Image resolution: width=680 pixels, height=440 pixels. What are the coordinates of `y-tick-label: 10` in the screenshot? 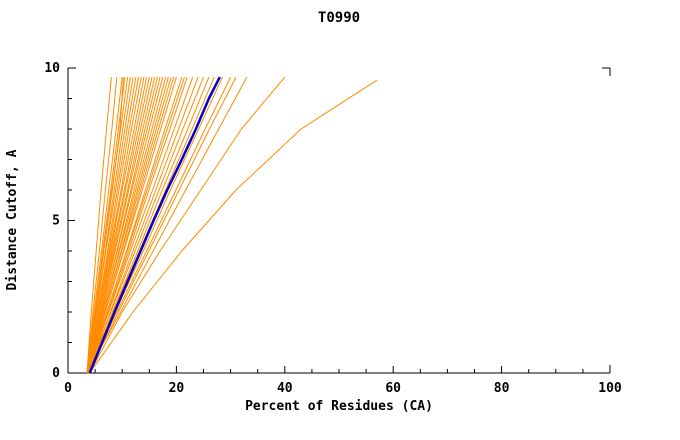 It's located at (52, 68).